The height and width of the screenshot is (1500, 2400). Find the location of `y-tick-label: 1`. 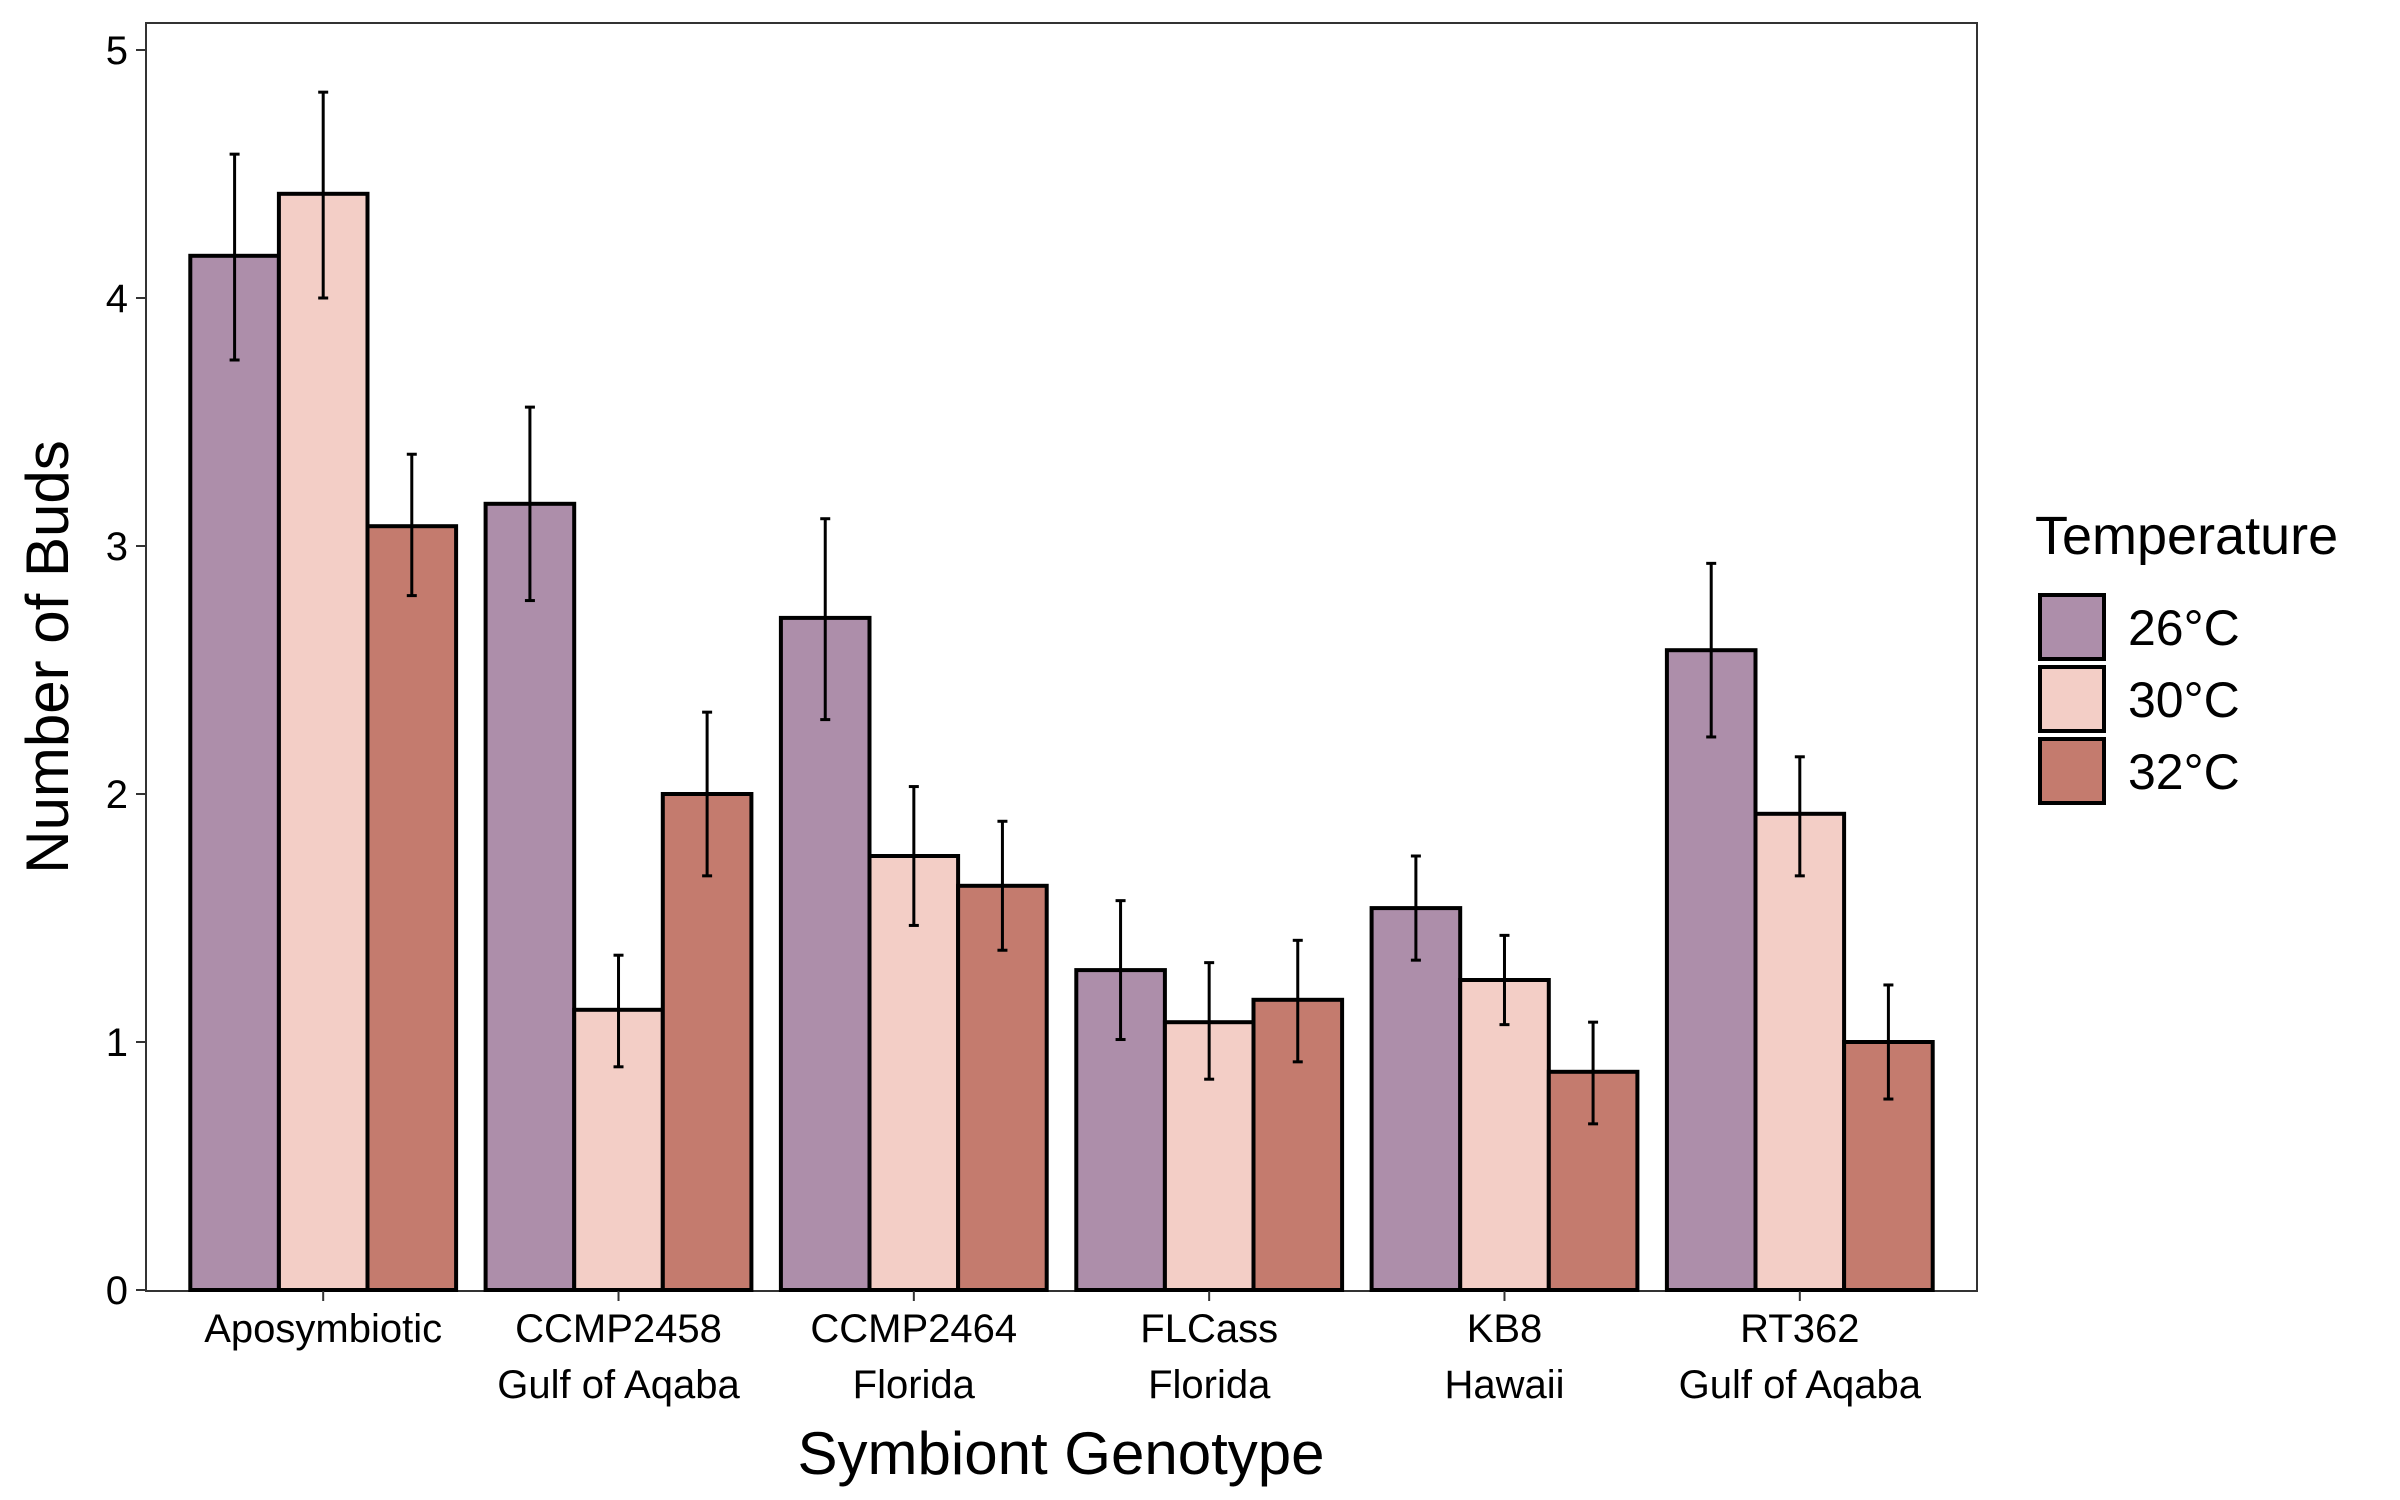

y-tick-label: 1 is located at coordinates (117, 1043).